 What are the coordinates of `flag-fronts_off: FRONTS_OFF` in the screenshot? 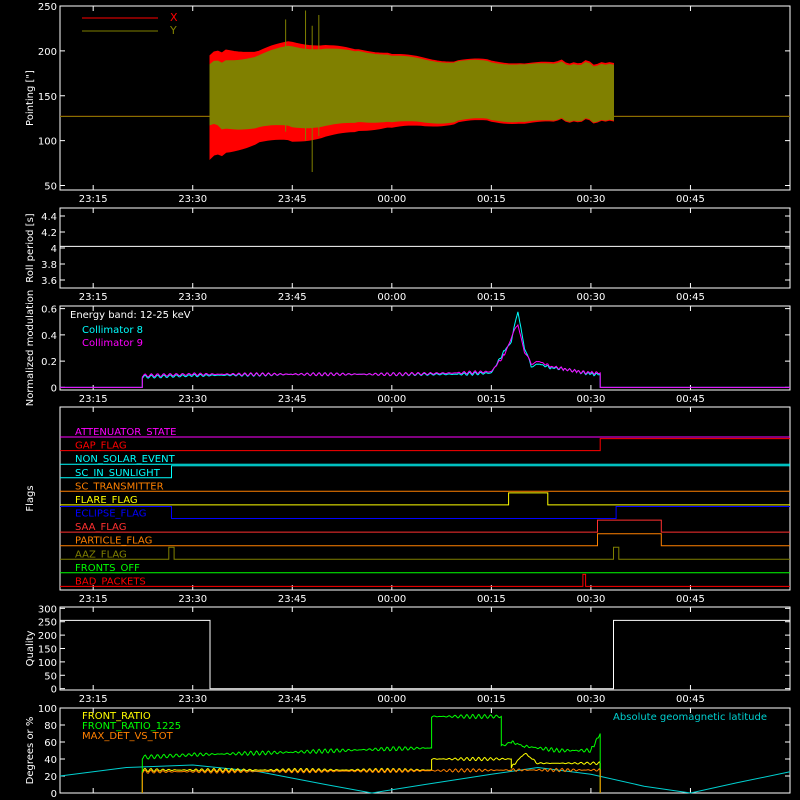 It's located at (425, 568).